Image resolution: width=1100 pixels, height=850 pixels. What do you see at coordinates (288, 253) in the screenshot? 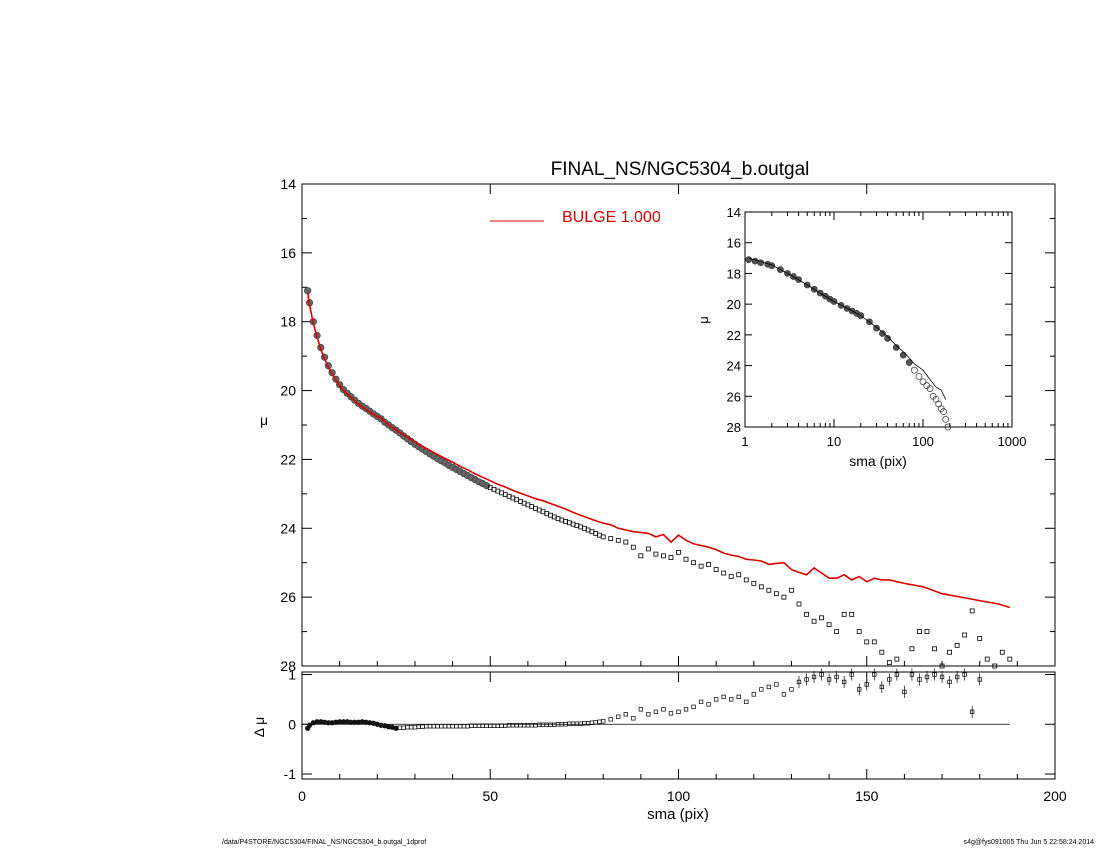
I see `main-y-tick-label: 16` at bounding box center [288, 253].